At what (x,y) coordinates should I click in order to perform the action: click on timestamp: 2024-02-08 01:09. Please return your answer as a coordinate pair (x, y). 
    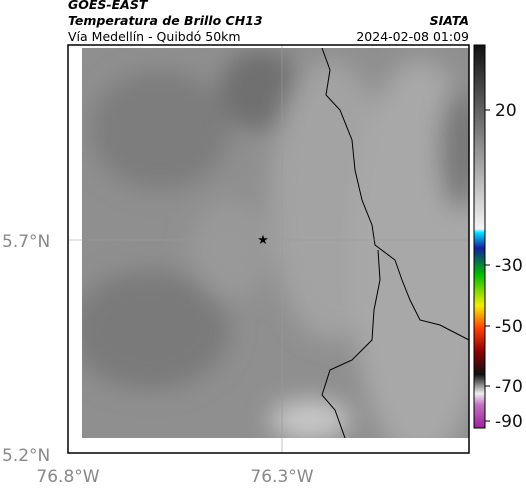
    Looking at the image, I should click on (412, 36).